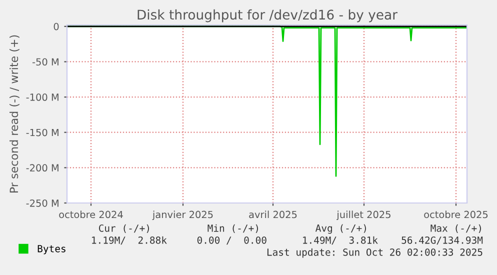  I want to click on y-axis-title: Pr second read (-) / write (+), so click(15, 114).